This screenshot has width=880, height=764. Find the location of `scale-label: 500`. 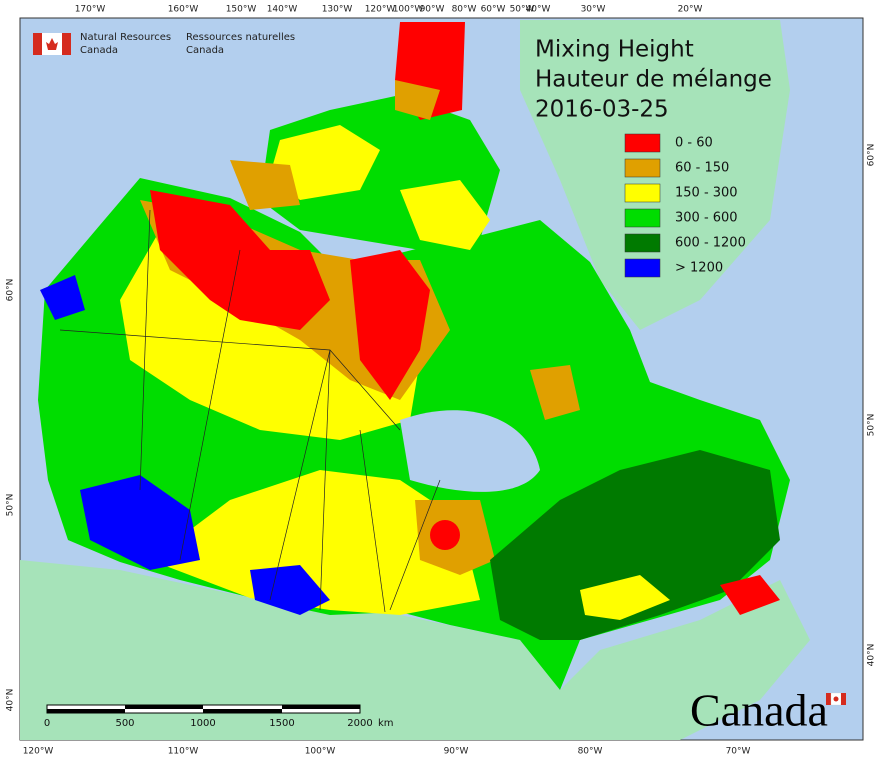

scale-label: 500 is located at coordinates (124, 723).